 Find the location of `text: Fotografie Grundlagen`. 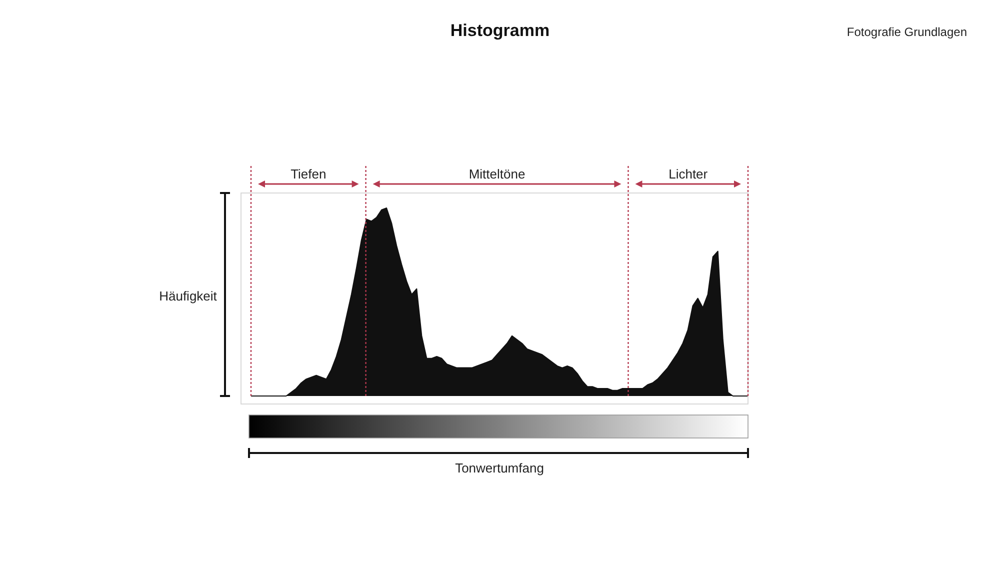

text: Fotografie Grundlagen is located at coordinates (906, 32).